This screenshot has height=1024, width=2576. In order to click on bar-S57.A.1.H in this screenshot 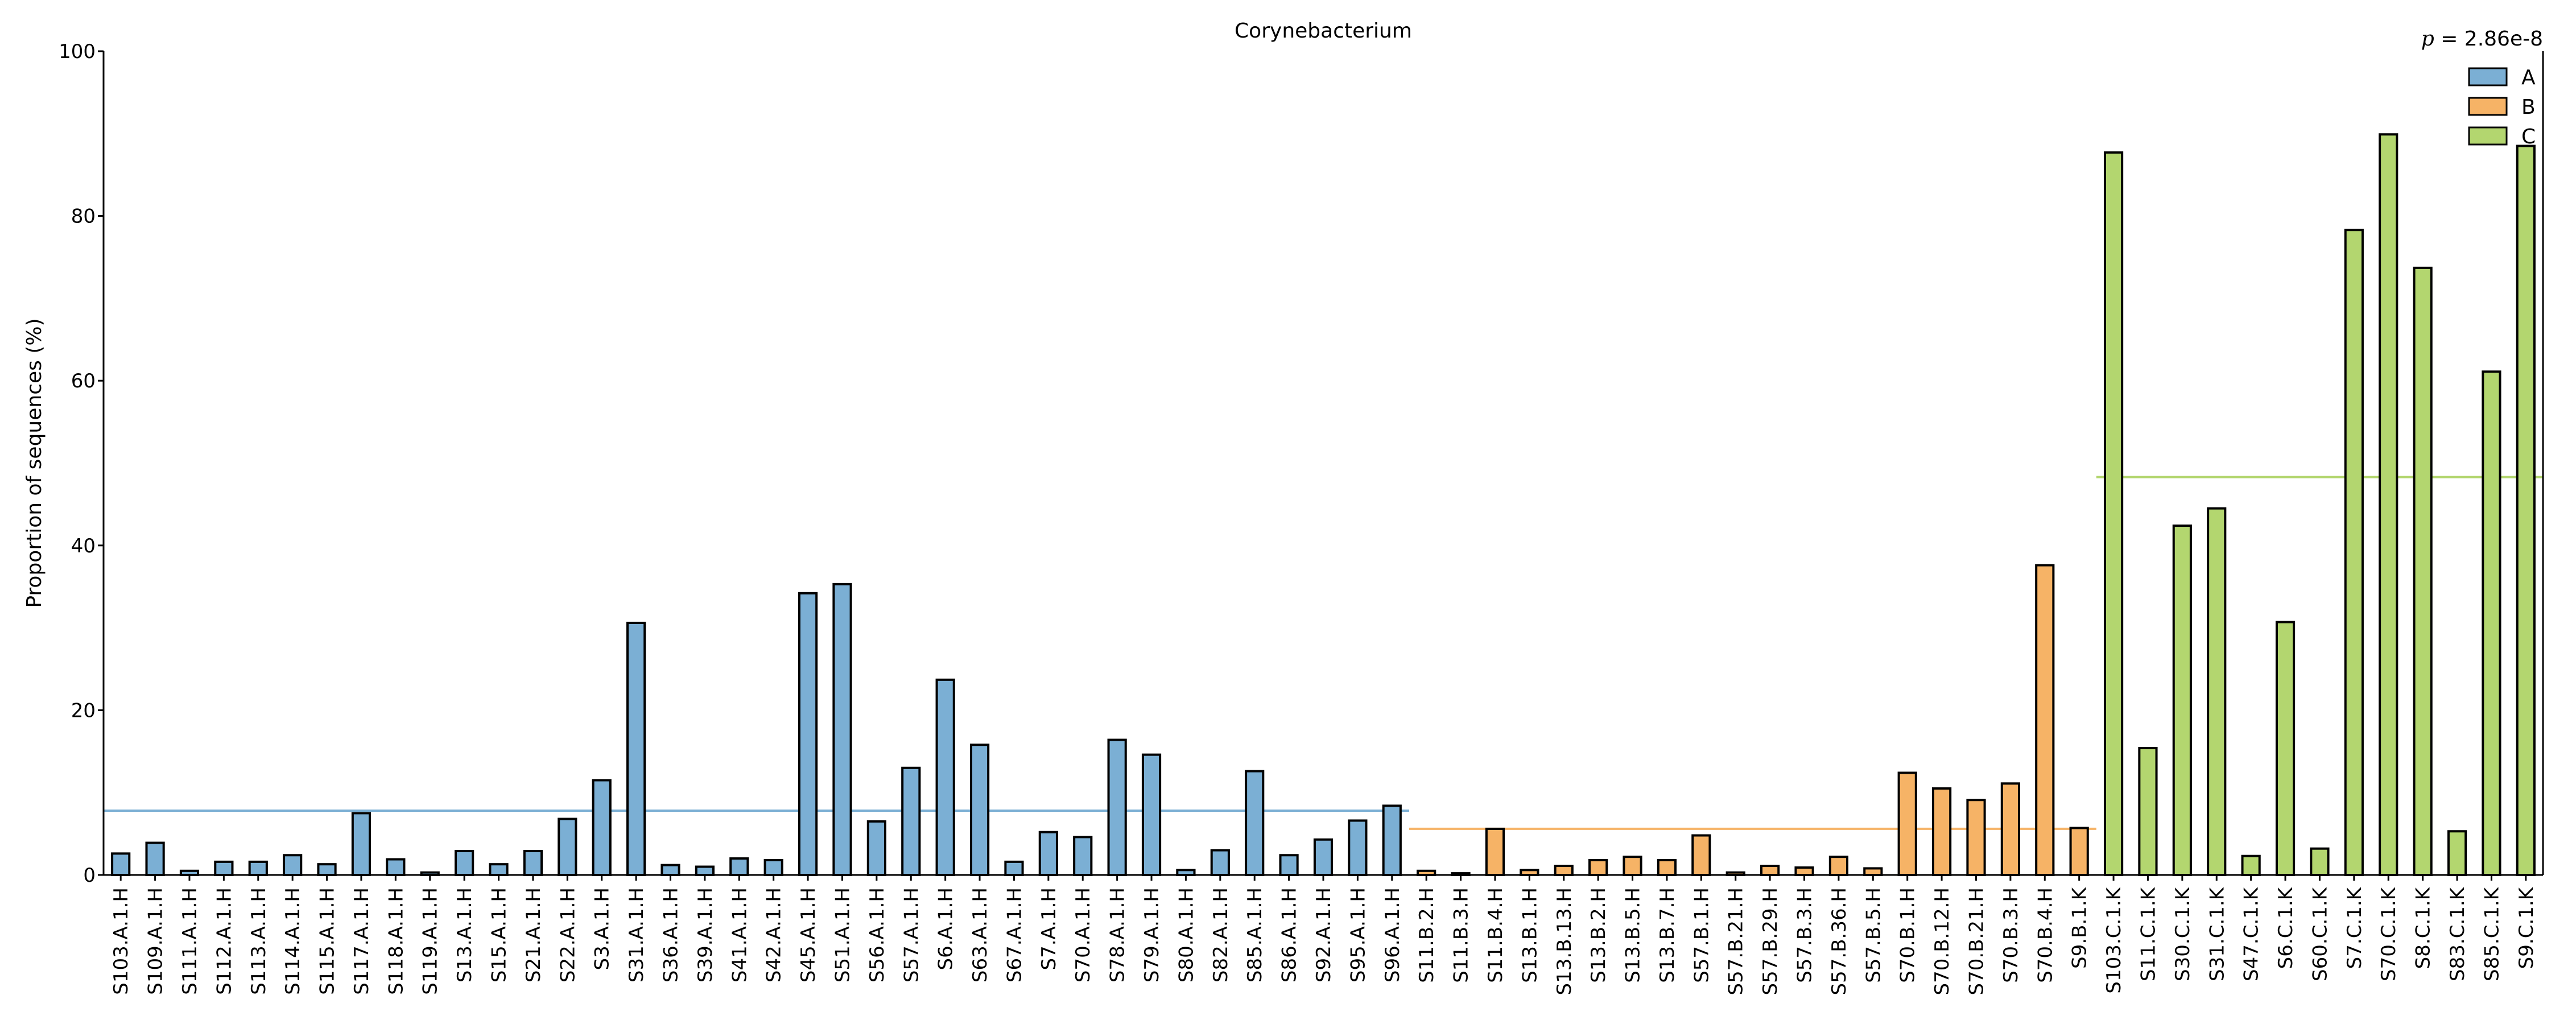, I will do `click(911, 821)`.